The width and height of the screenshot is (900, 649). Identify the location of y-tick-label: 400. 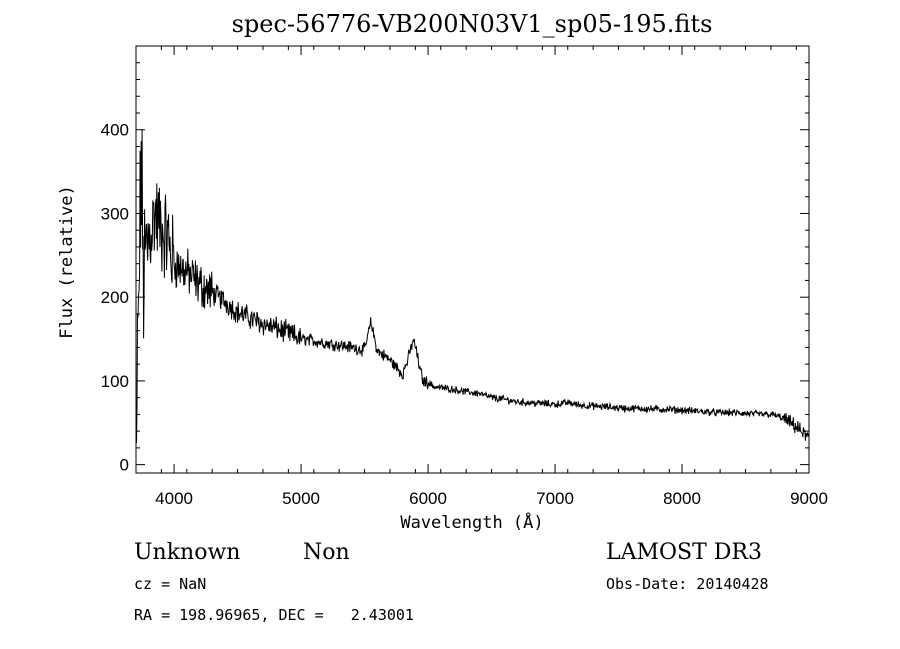
(115, 130).